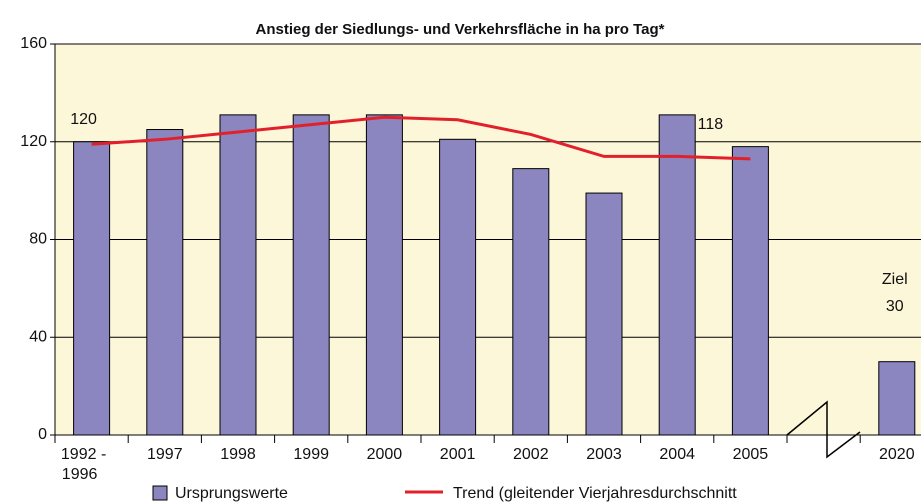  I want to click on y-tick-label: 120, so click(33, 141).